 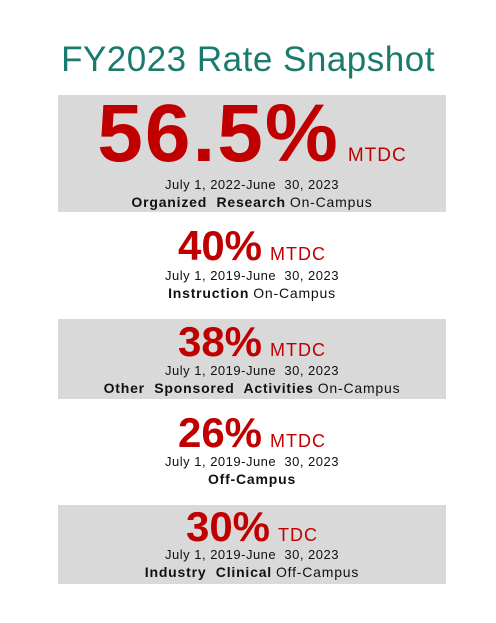 What do you see at coordinates (208, 388) in the screenshot?
I see `rate-category: Other Sponsored Activities` at bounding box center [208, 388].